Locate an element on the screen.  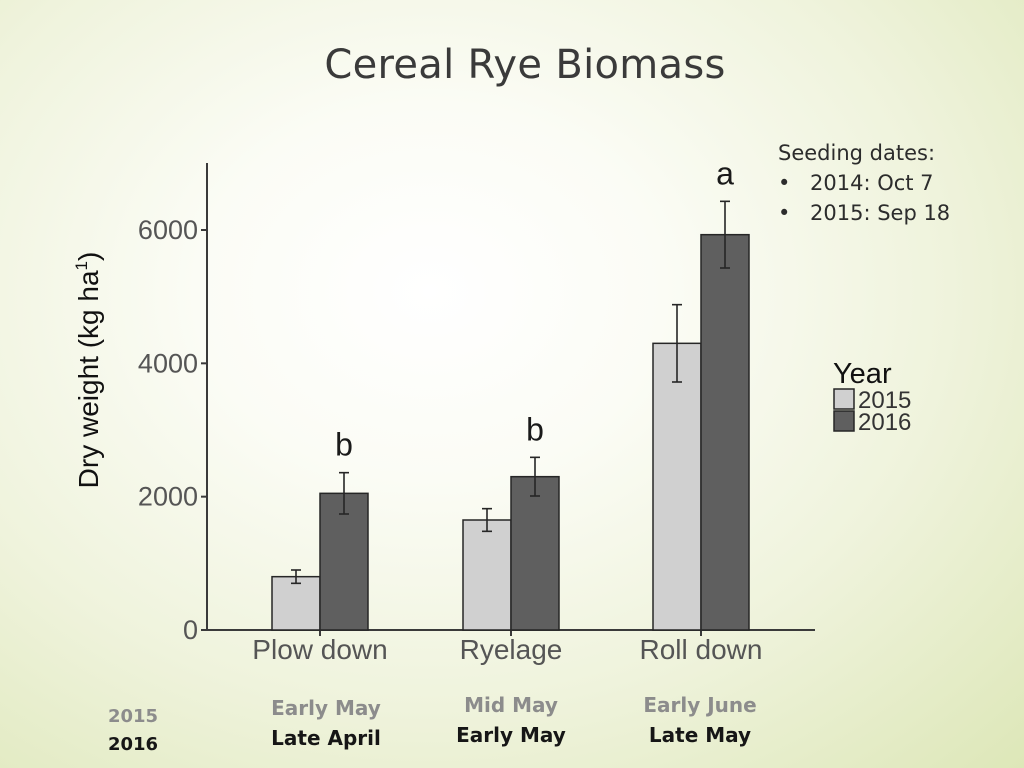
year-key-2016: 2016 is located at coordinates (133, 744).